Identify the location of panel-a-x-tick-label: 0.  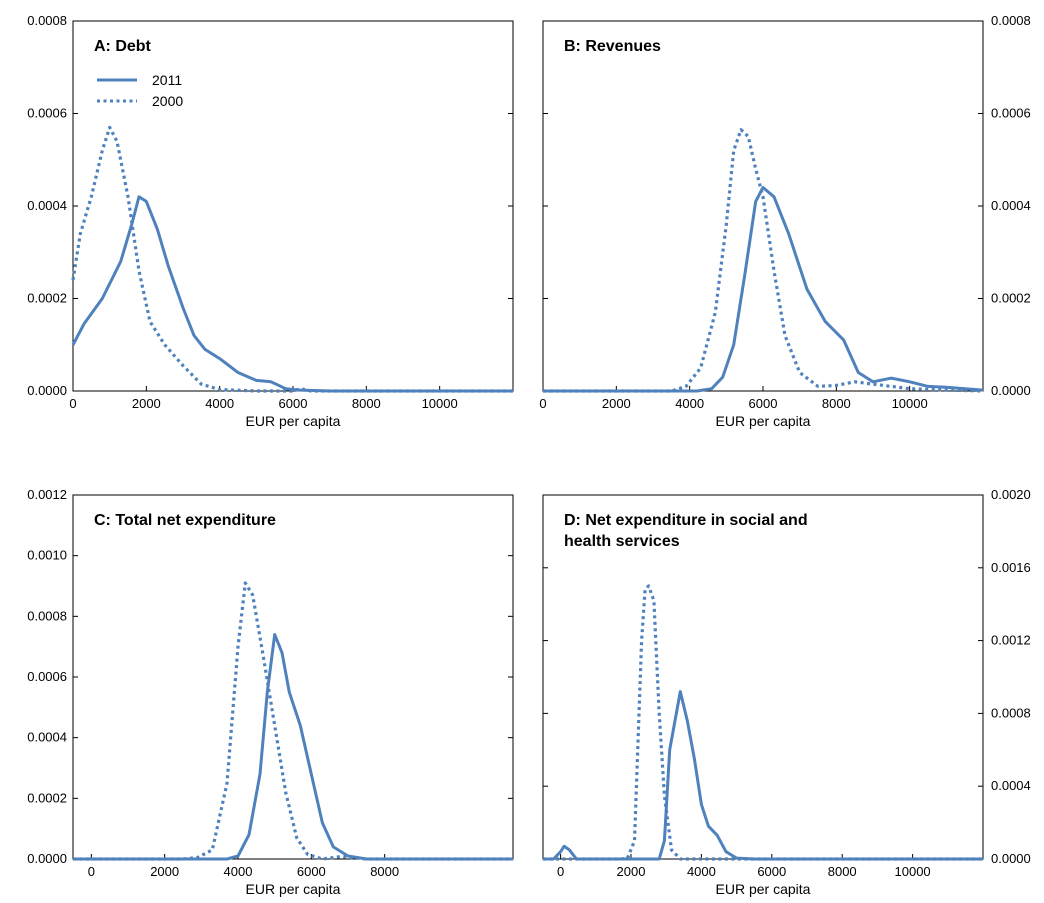
(72, 403).